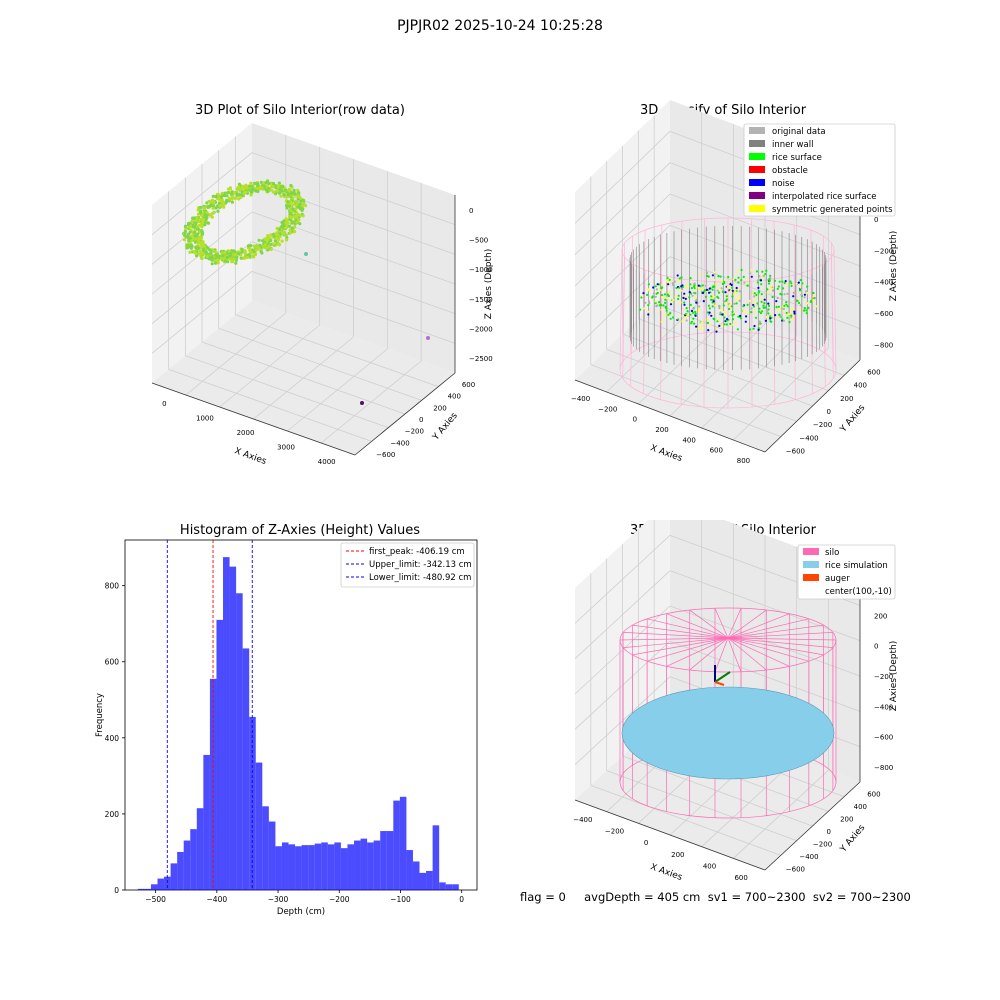 This screenshot has height=1000, width=1000. I want to click on y-axis-line, so click(812, 406).